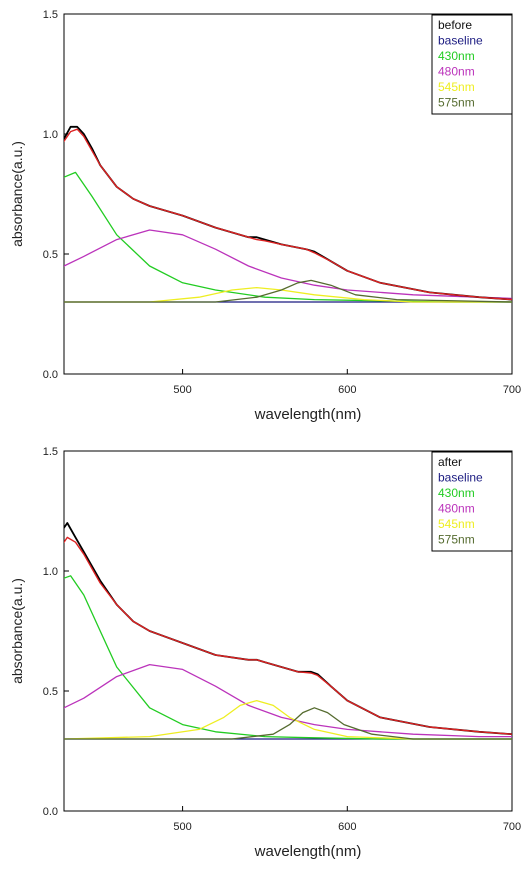 Image resolution: width=522 pixels, height=879 pixels. I want to click on series-430nm, so click(288, 237).